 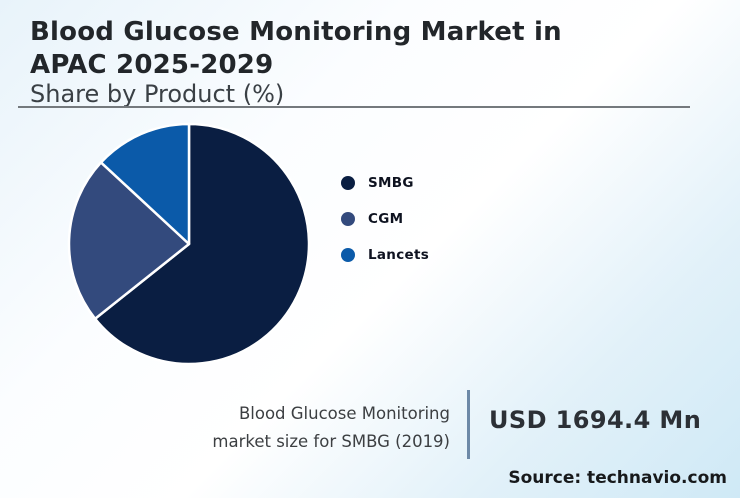 What do you see at coordinates (331, 441) in the screenshot?
I see `stat-caption-line2: market size for SMBG (2019)` at bounding box center [331, 441].